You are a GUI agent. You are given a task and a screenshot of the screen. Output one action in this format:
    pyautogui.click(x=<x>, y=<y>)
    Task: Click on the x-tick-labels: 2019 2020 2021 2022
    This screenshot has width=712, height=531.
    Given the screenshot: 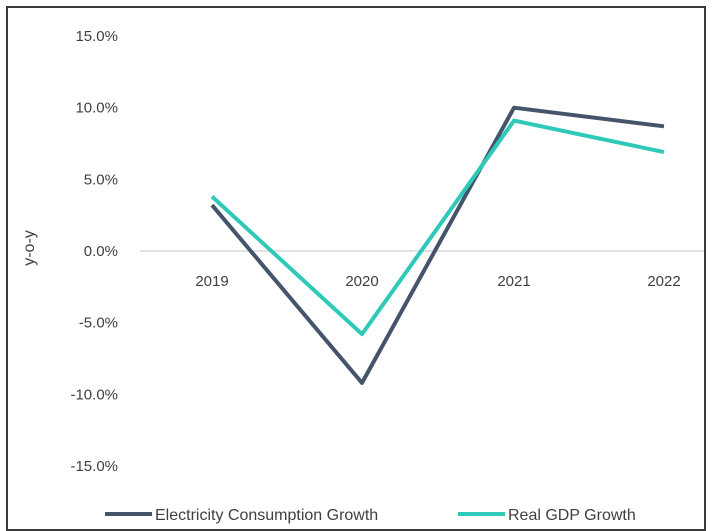 What is the action you would take?
    pyautogui.click(x=437, y=281)
    